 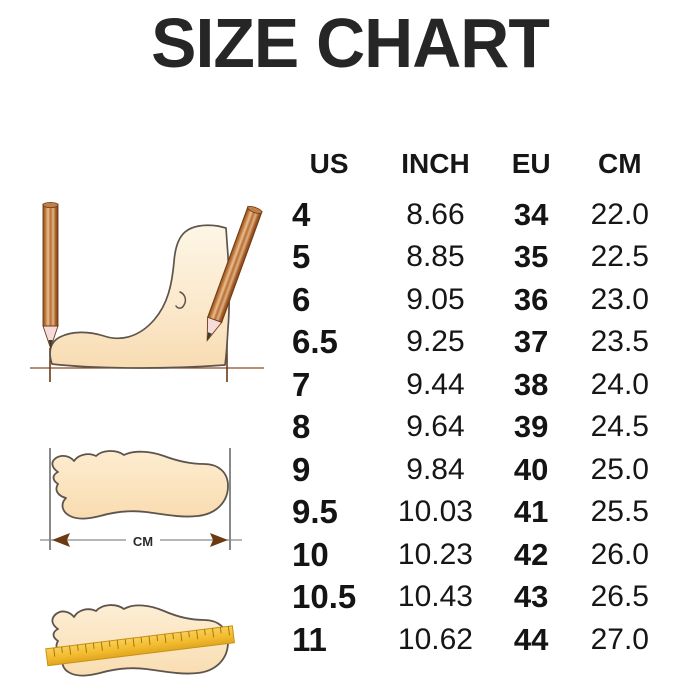 What do you see at coordinates (475, 257) in the screenshot?
I see `table-row: 5 8.85 35 22.5` at bounding box center [475, 257].